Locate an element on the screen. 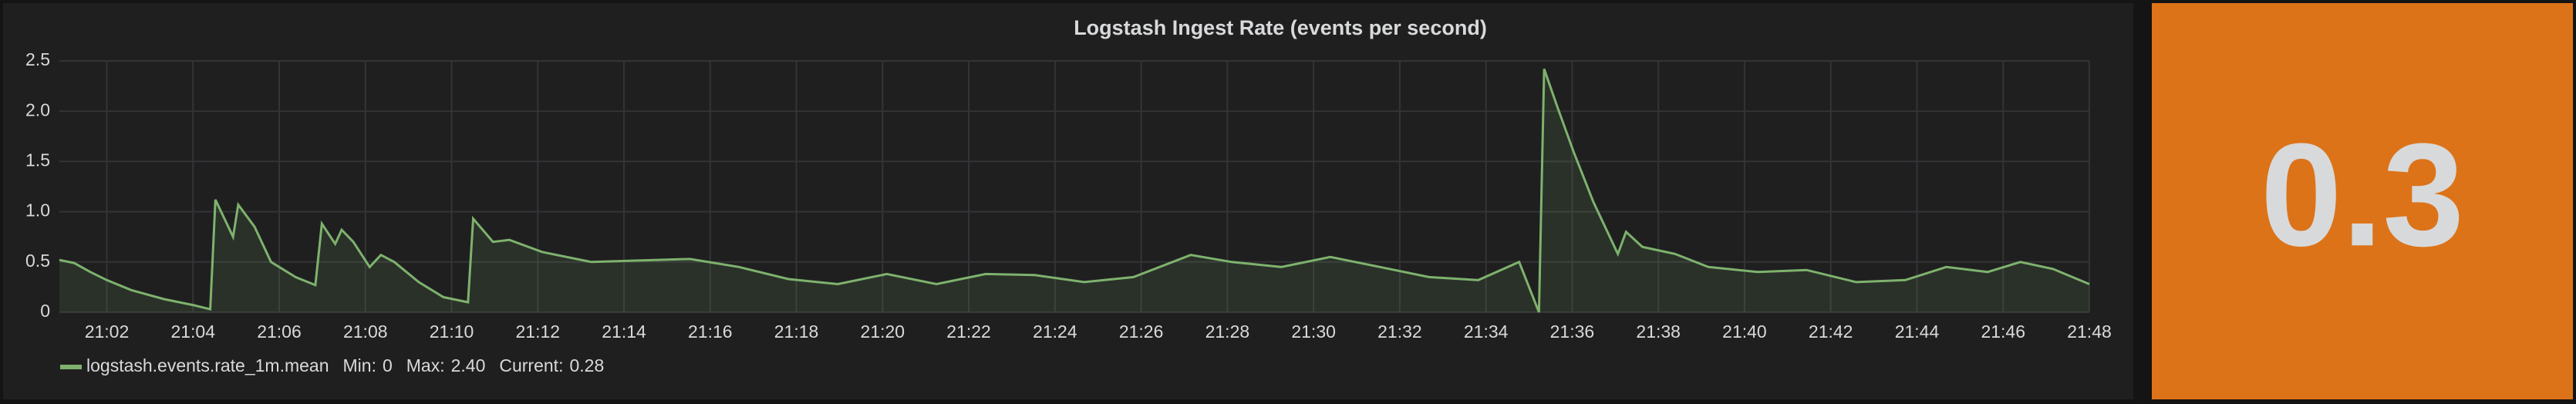 The image size is (2576, 404). x-tick-label: 21:02 is located at coordinates (107, 332).